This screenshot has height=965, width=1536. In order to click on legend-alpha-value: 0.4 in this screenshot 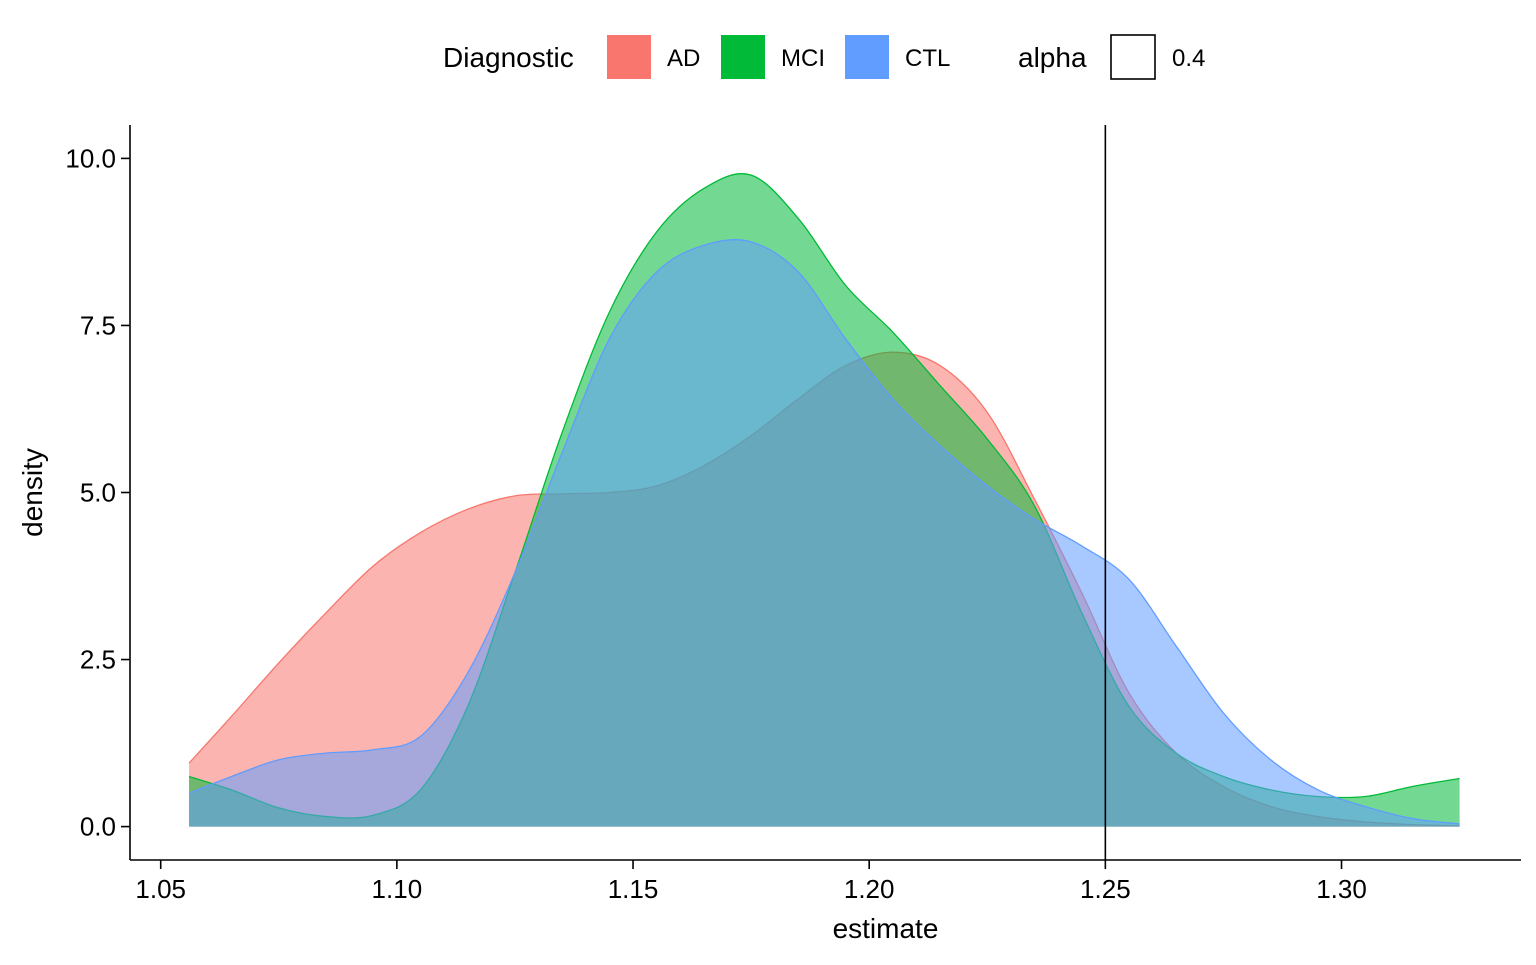, I will do `click(1188, 58)`.